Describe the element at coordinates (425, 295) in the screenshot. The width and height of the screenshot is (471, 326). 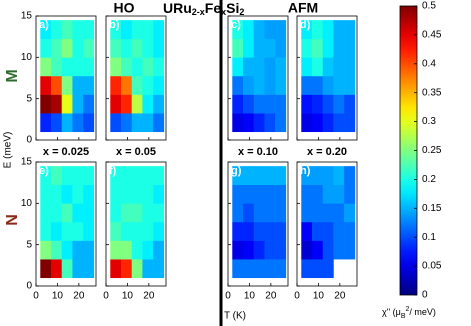
I see `colorbar-tick-label: 0` at that location.